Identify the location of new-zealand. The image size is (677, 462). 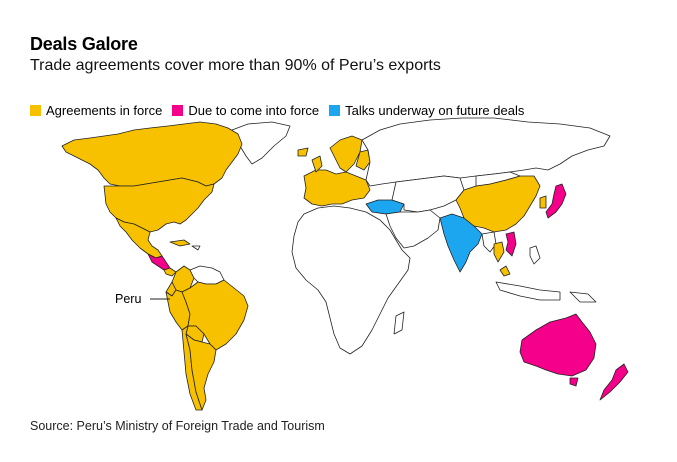
(614, 382).